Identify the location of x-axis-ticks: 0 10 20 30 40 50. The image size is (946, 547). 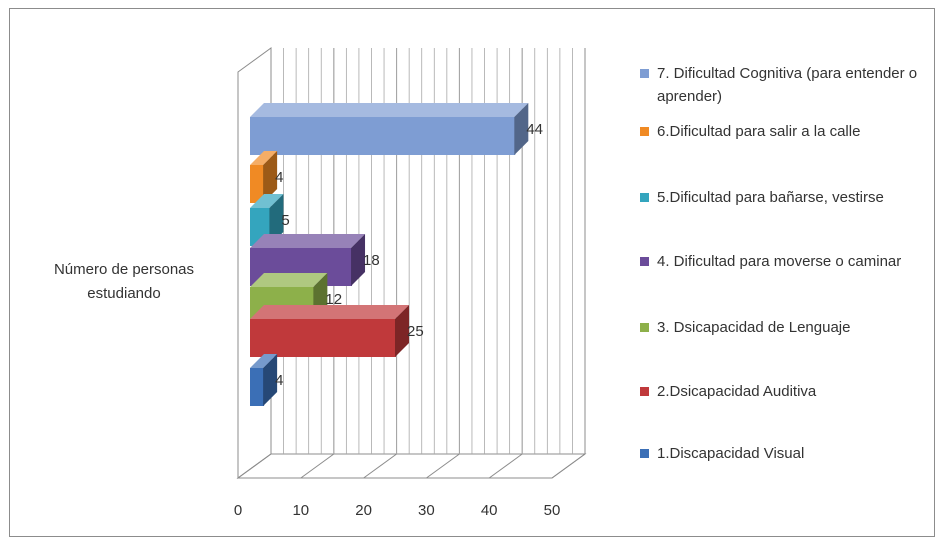
(397, 510).